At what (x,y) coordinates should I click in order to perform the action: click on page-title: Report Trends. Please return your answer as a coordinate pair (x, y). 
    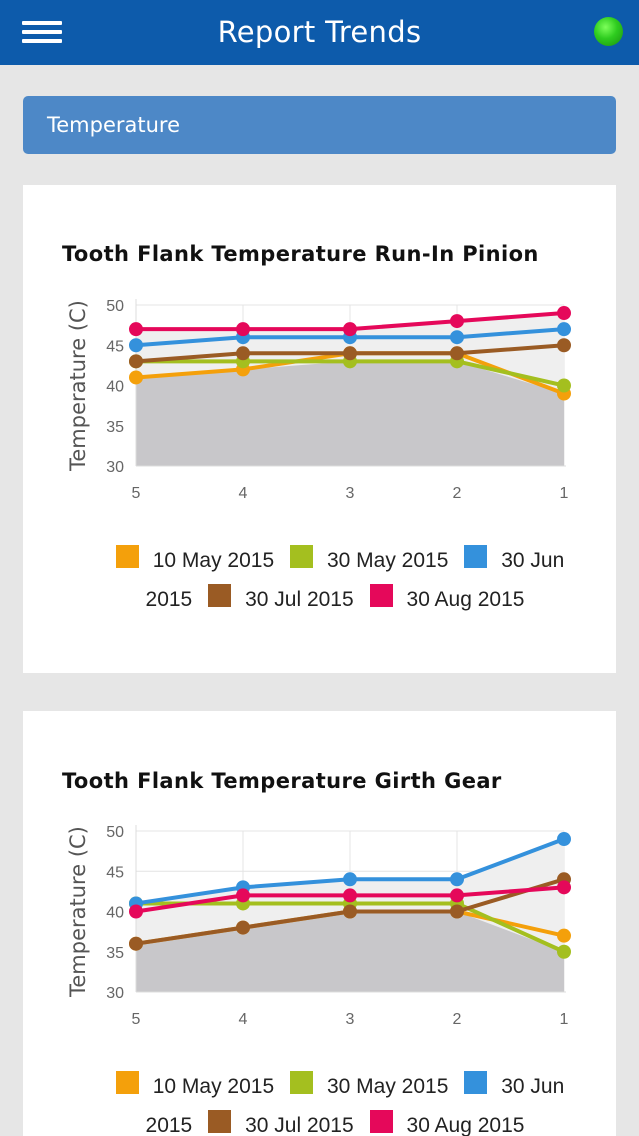
    Looking at the image, I should click on (319, 32).